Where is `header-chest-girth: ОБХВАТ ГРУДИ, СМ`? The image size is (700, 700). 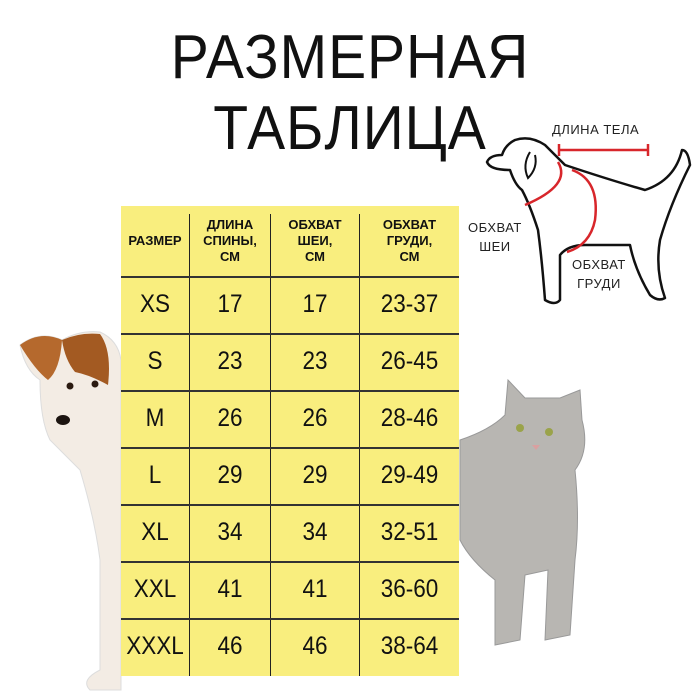 header-chest-girth: ОБХВАТ ГРУДИ, СМ is located at coordinates (409, 240).